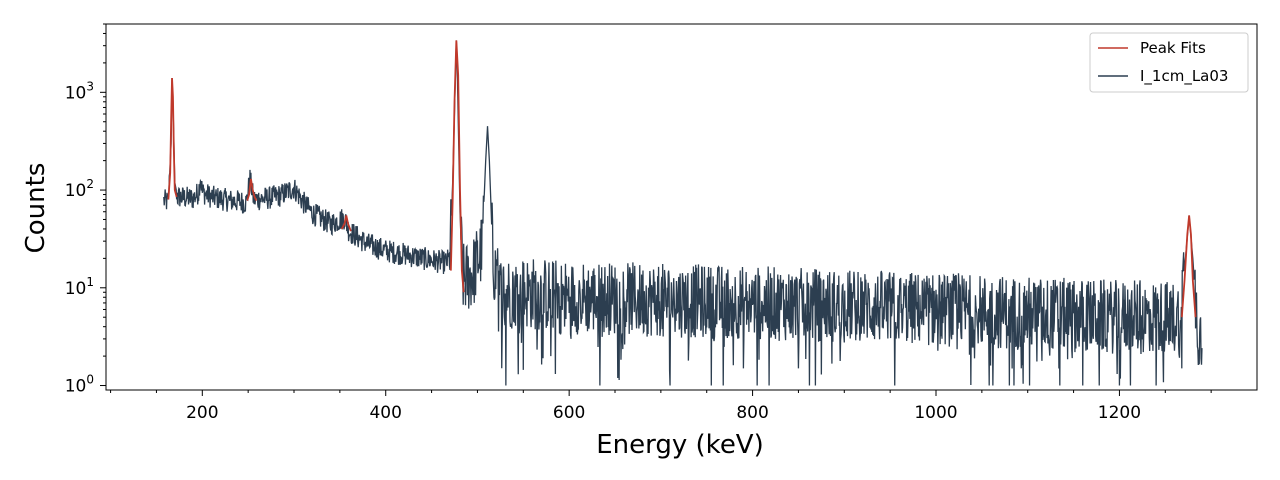  I want to click on x-tick-label: 600, so click(569, 413).